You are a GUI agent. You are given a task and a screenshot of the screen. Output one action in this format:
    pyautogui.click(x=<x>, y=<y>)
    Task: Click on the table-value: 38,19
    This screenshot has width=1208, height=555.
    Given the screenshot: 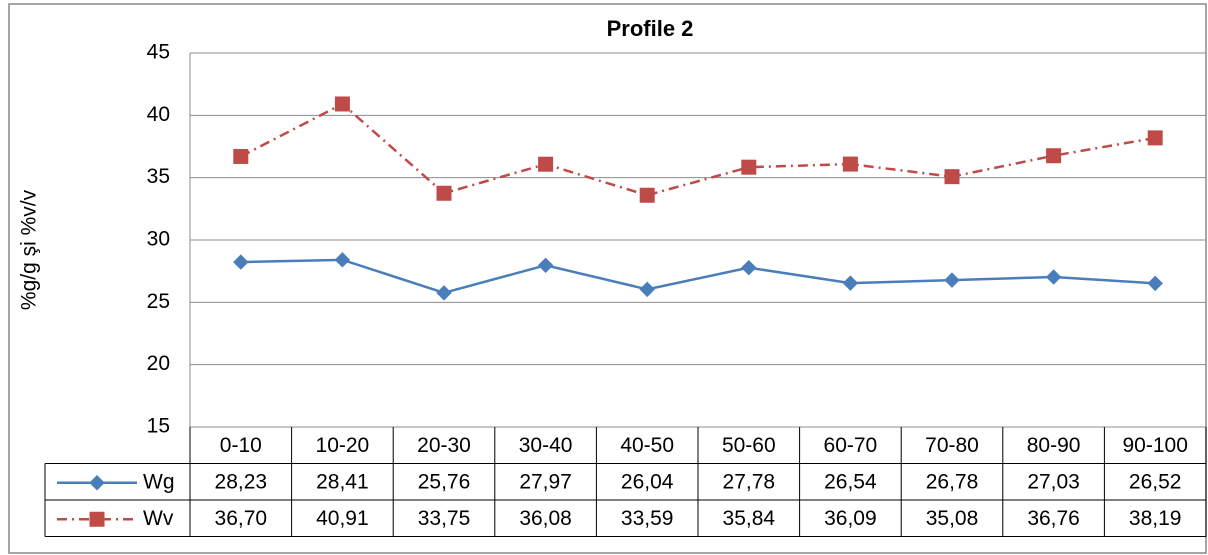 What is the action you would take?
    pyautogui.click(x=1155, y=518)
    